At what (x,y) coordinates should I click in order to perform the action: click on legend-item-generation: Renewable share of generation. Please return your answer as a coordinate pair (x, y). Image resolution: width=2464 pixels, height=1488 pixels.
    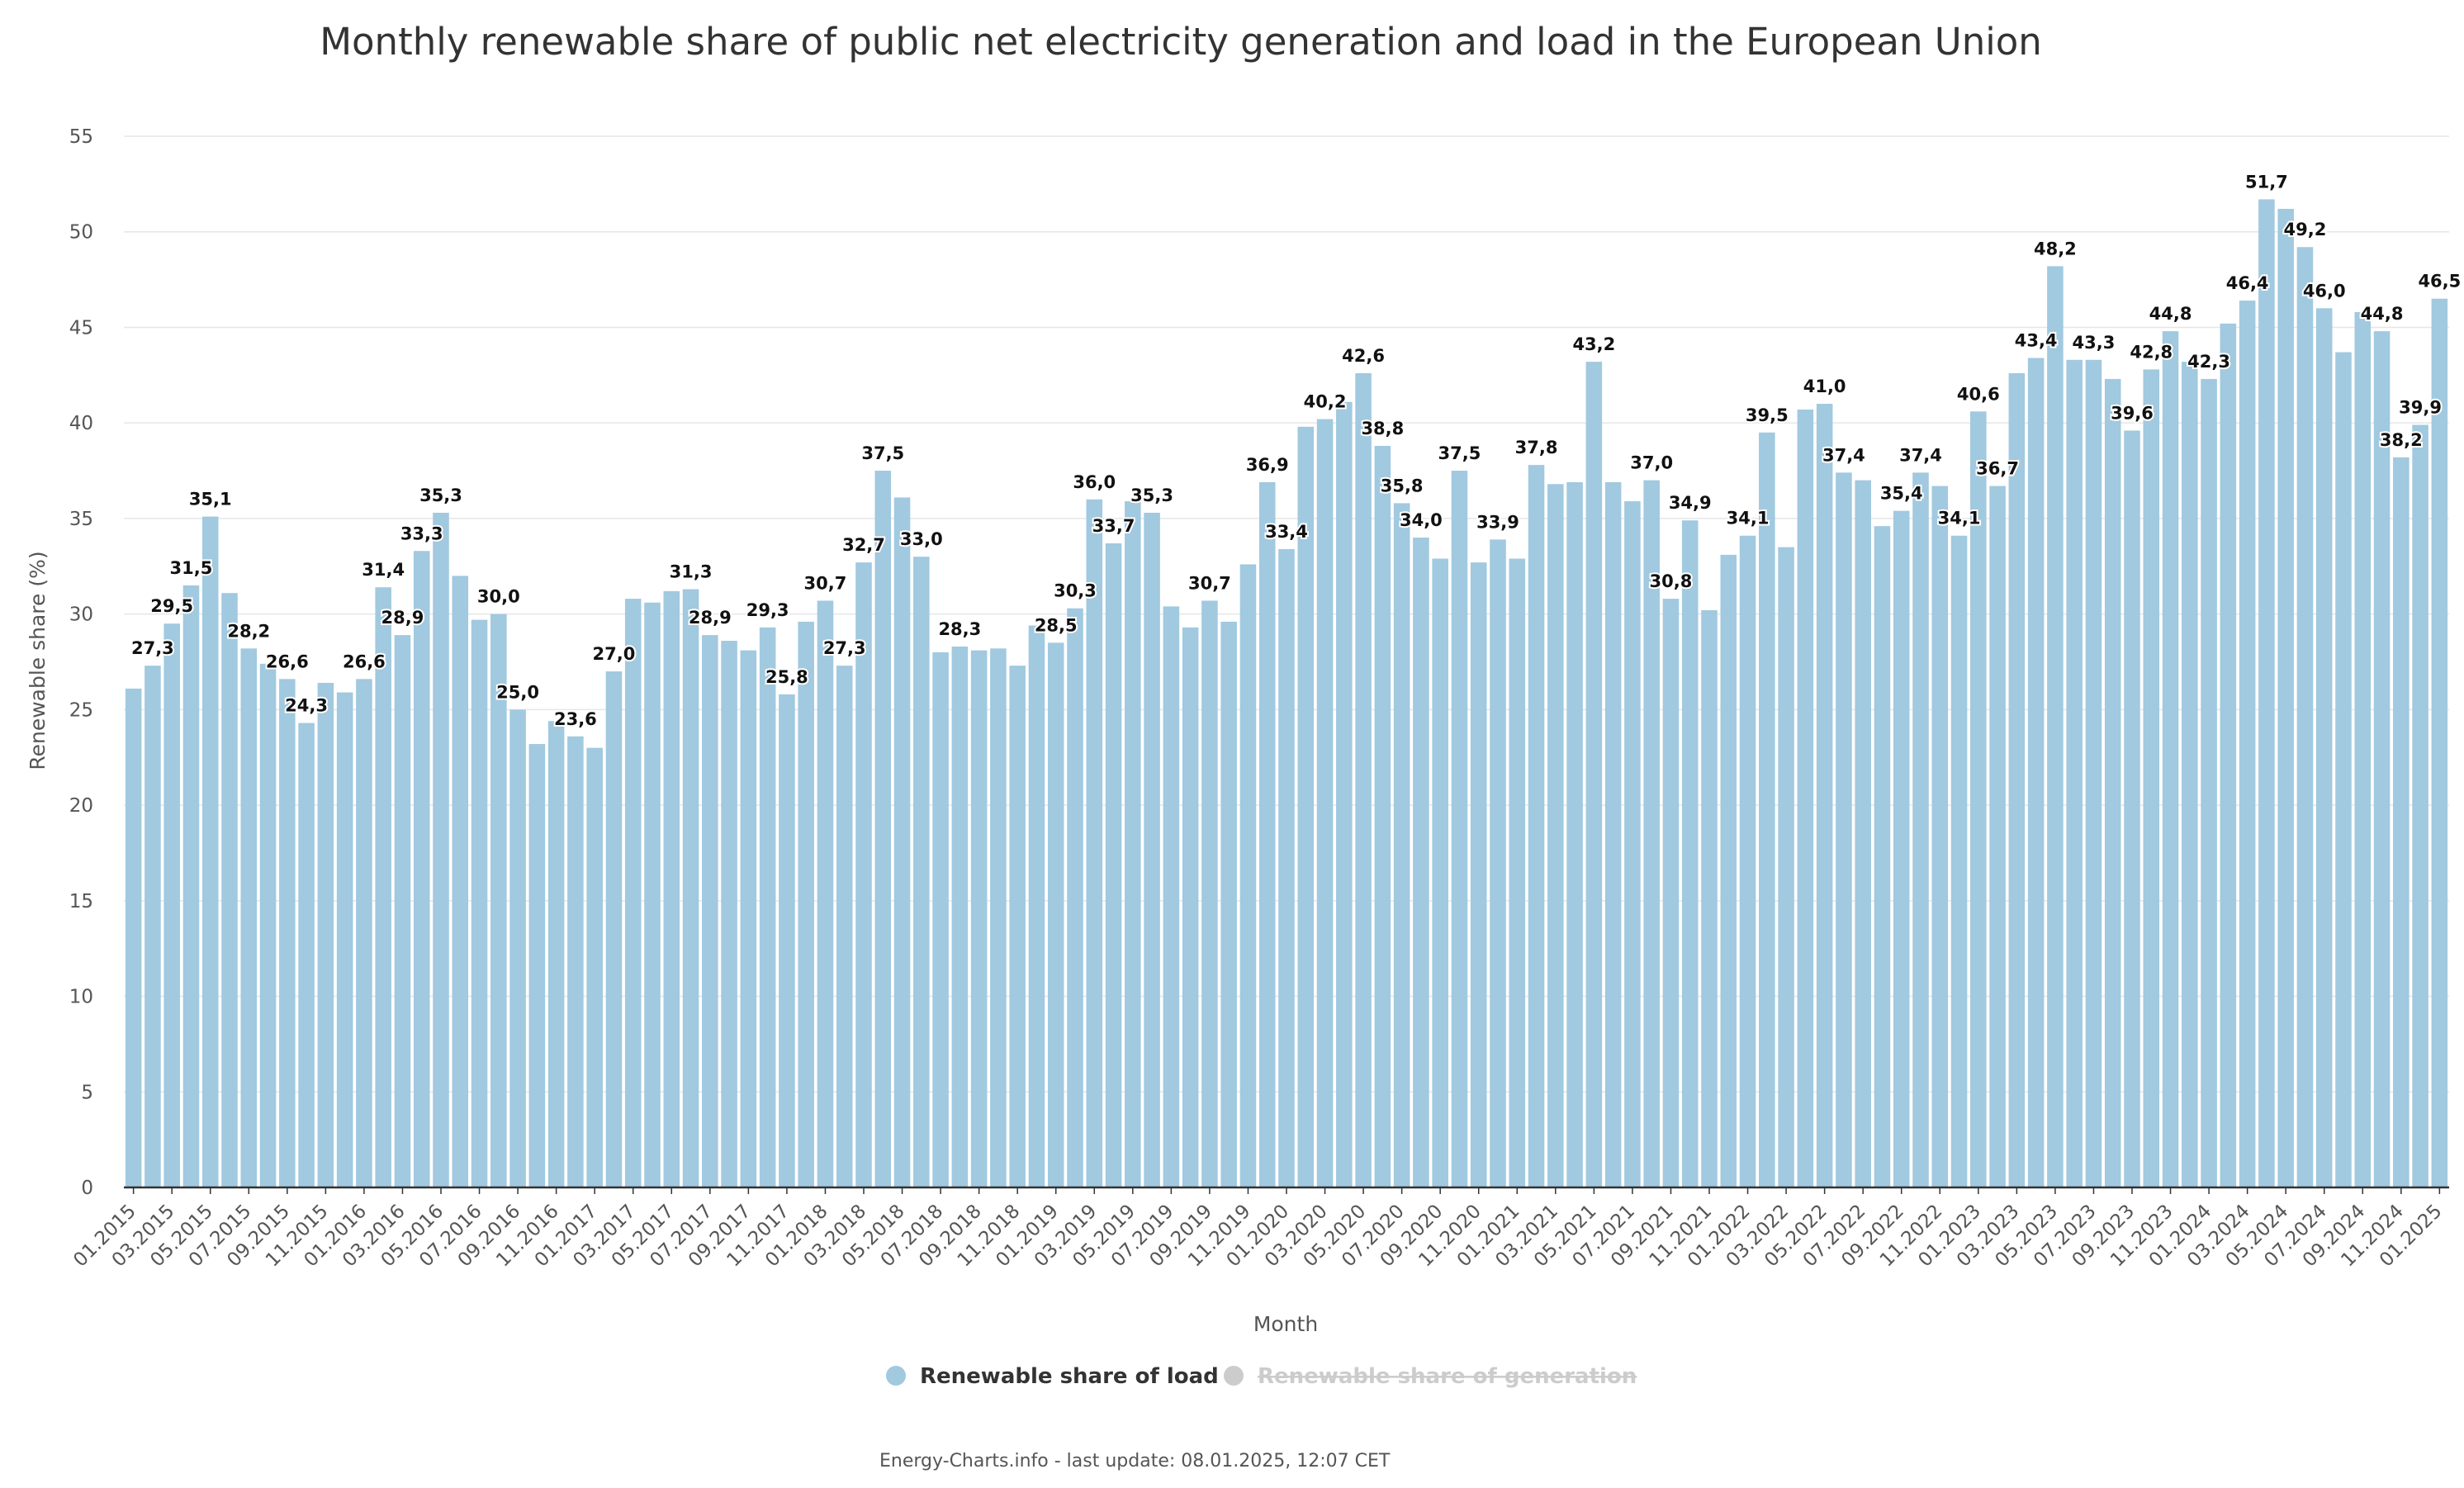
    Looking at the image, I should click on (1430, 1376).